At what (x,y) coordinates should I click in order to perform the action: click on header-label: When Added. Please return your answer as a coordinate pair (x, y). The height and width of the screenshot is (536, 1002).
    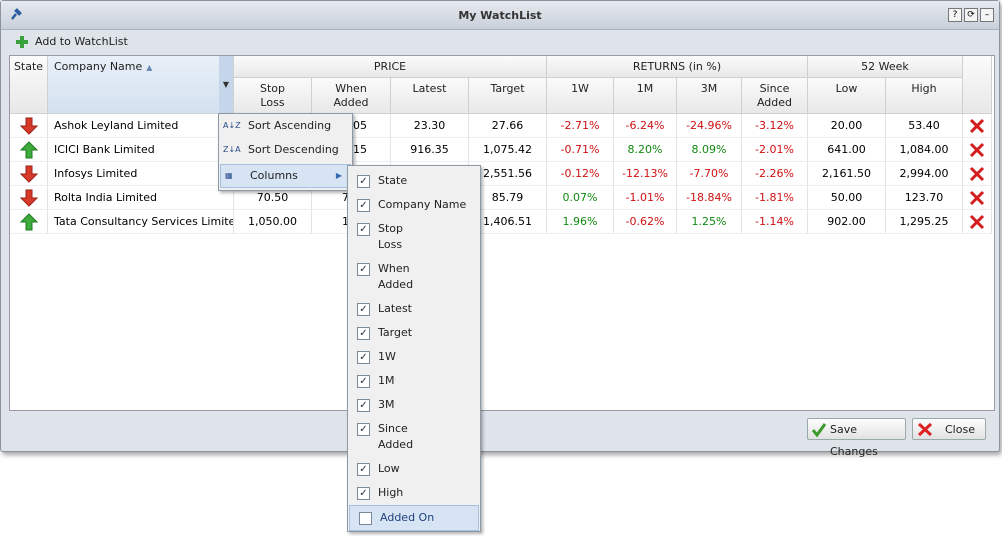
    Looking at the image, I should click on (351, 95).